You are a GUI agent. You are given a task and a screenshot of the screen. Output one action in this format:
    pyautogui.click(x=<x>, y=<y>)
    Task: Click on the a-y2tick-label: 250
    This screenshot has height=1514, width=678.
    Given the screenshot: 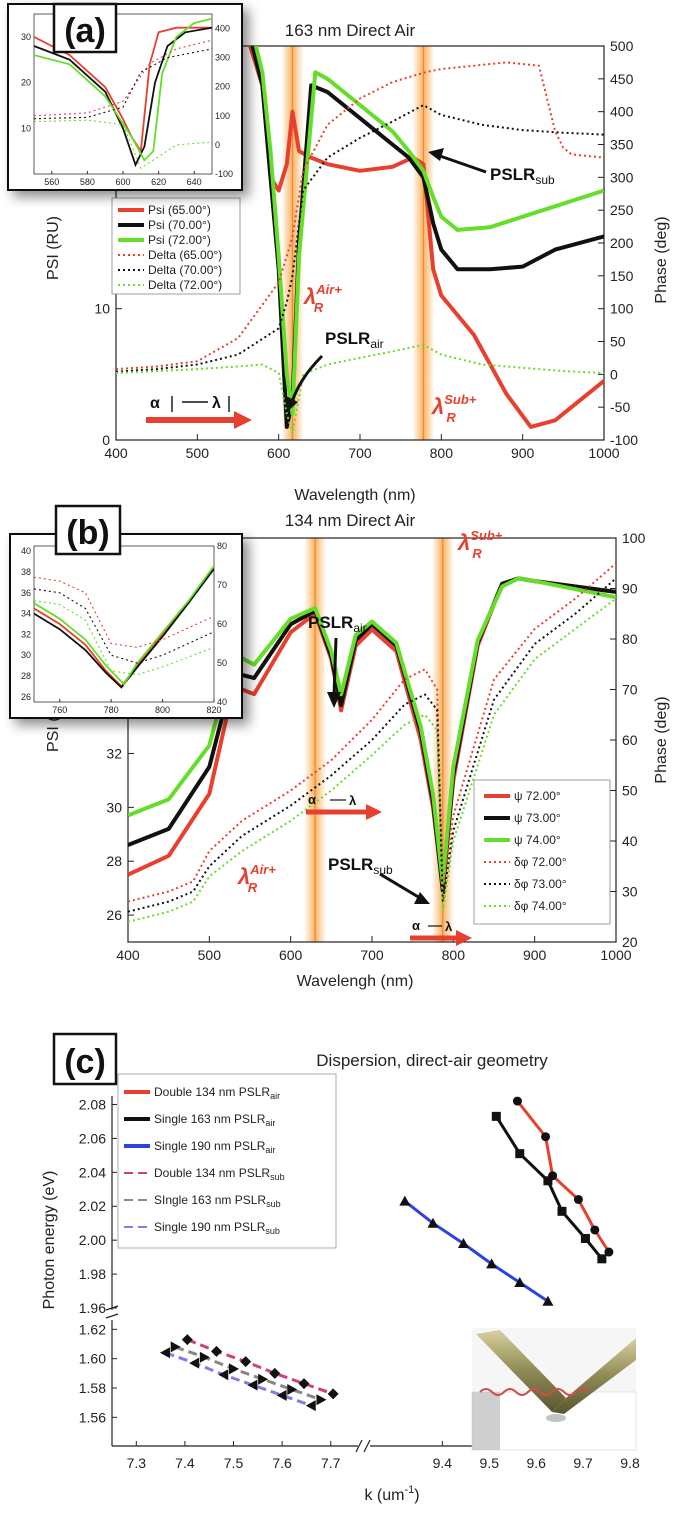 What is the action you would take?
    pyautogui.click(x=622, y=210)
    